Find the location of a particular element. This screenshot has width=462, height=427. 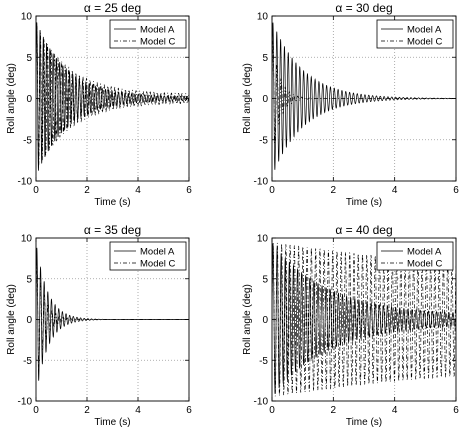

series-line-model-a is located at coordinates (112, 96).